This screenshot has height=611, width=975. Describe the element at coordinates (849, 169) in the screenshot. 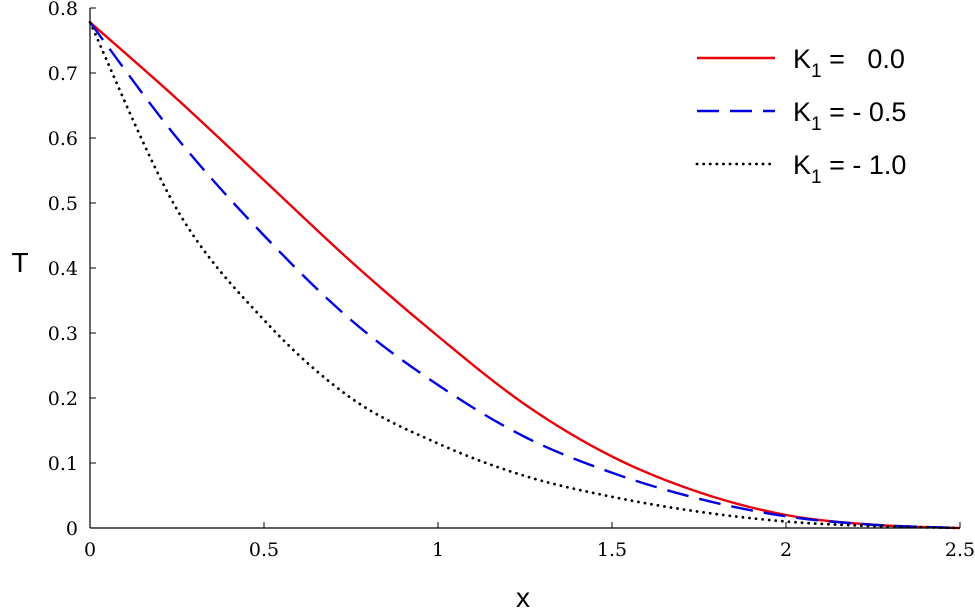

I see `legend-label-3: K1 = - 1.0` at that location.